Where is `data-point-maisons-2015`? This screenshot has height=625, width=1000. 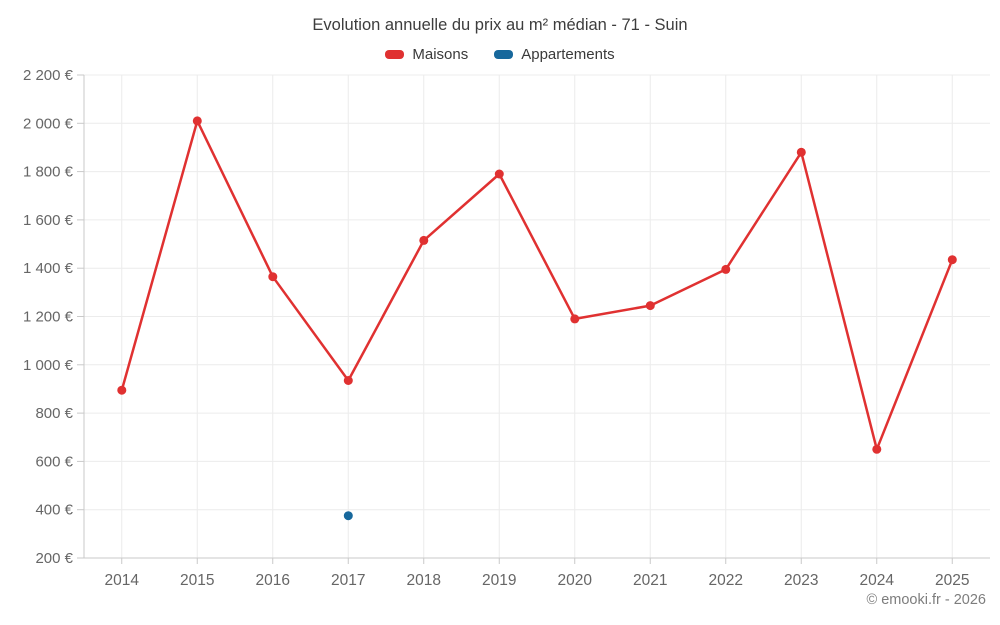
data-point-maisons-2015 is located at coordinates (197, 121).